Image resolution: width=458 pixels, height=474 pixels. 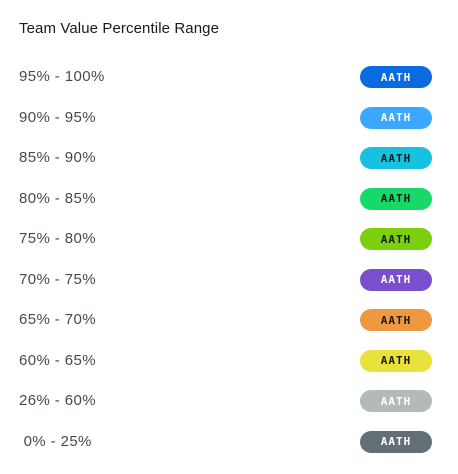 What do you see at coordinates (57, 157) in the screenshot?
I see `range-label: 85% - 90%` at bounding box center [57, 157].